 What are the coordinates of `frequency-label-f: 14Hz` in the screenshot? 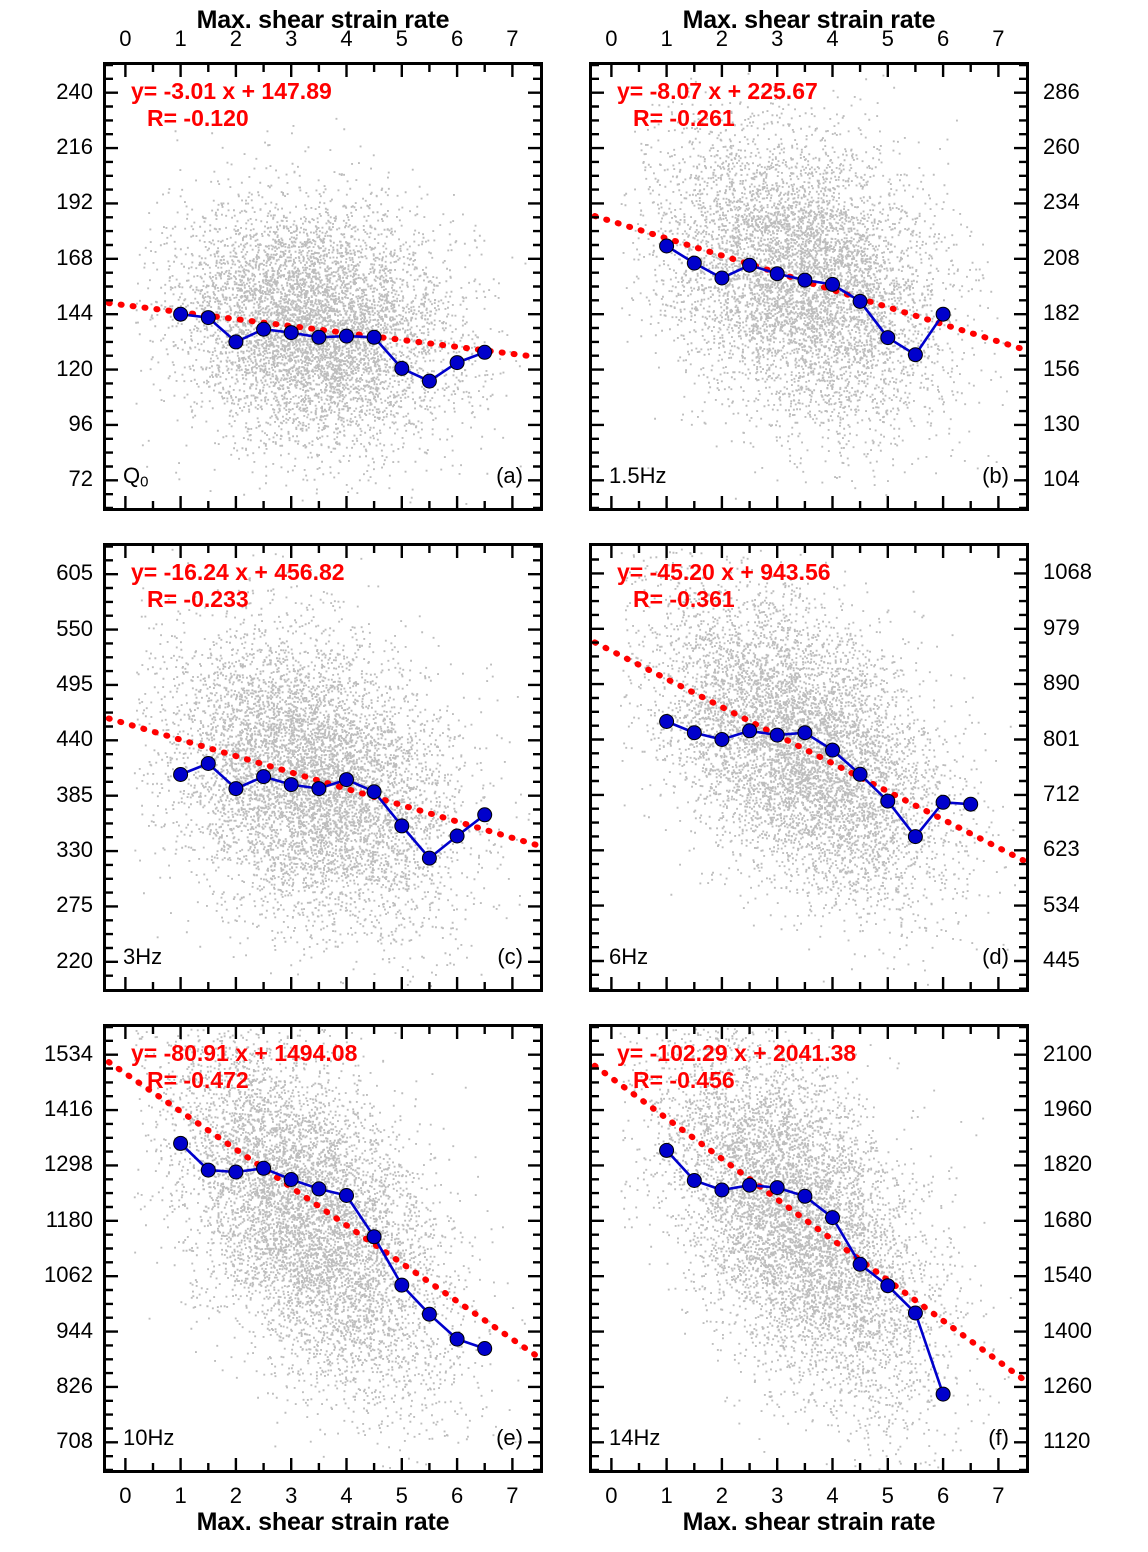 It's located at (635, 1437).